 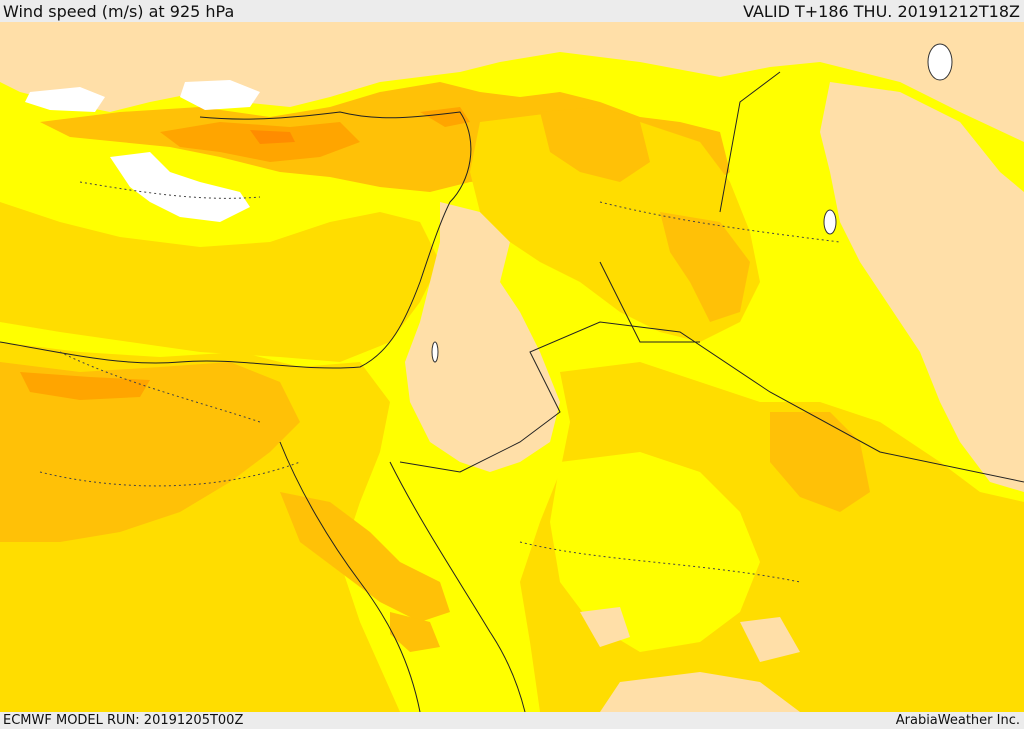 What do you see at coordinates (457, 586) in the screenshot?
I see `red-sea-east-coast` at bounding box center [457, 586].